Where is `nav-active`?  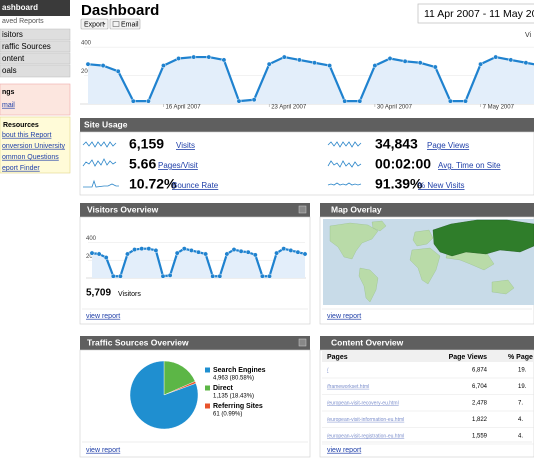 nav-active is located at coordinates (35, 8).